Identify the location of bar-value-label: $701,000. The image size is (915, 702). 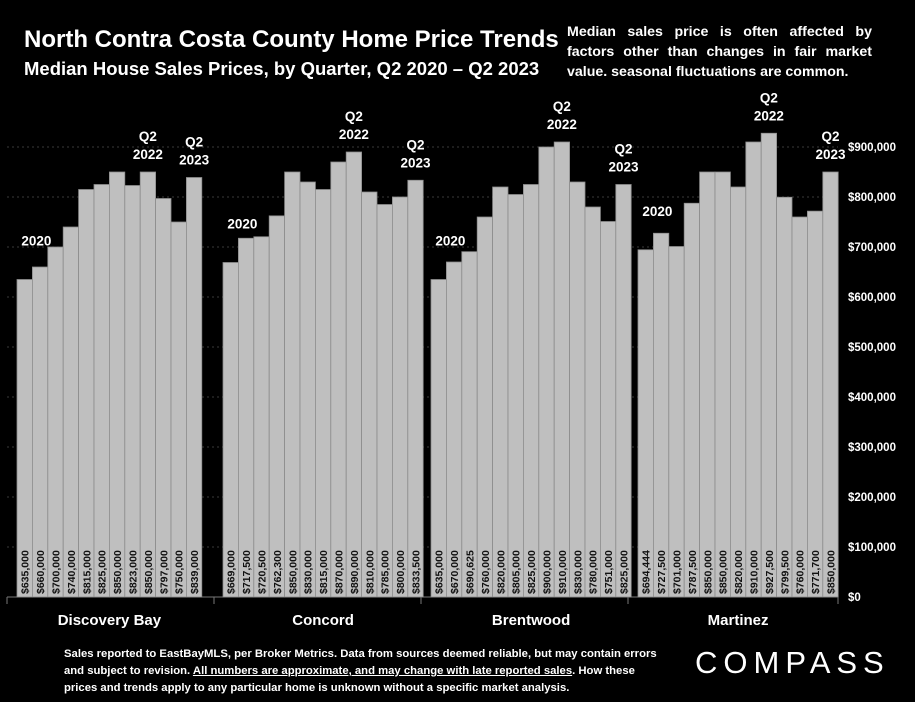
(678, 572).